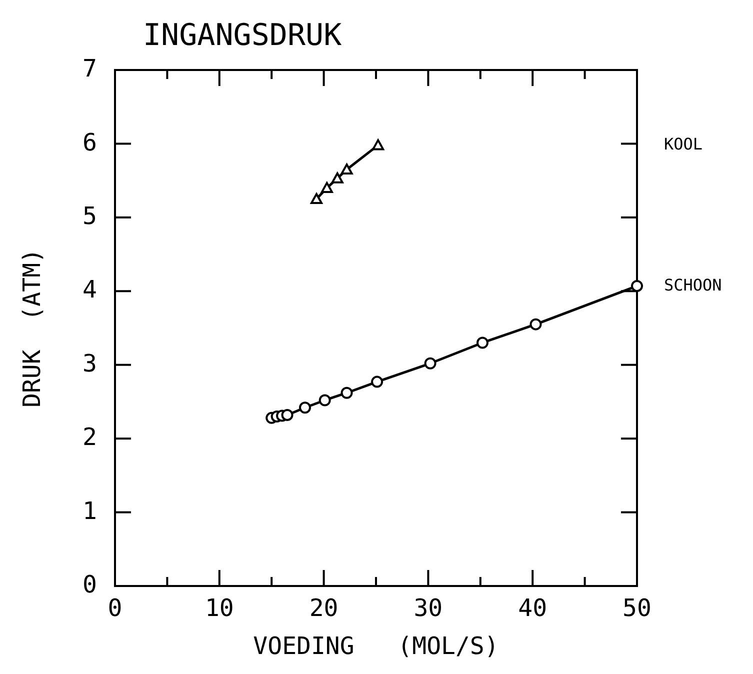 The height and width of the screenshot is (674, 753). Describe the element at coordinates (693, 284) in the screenshot. I see `legend-label: SCHOON` at that location.